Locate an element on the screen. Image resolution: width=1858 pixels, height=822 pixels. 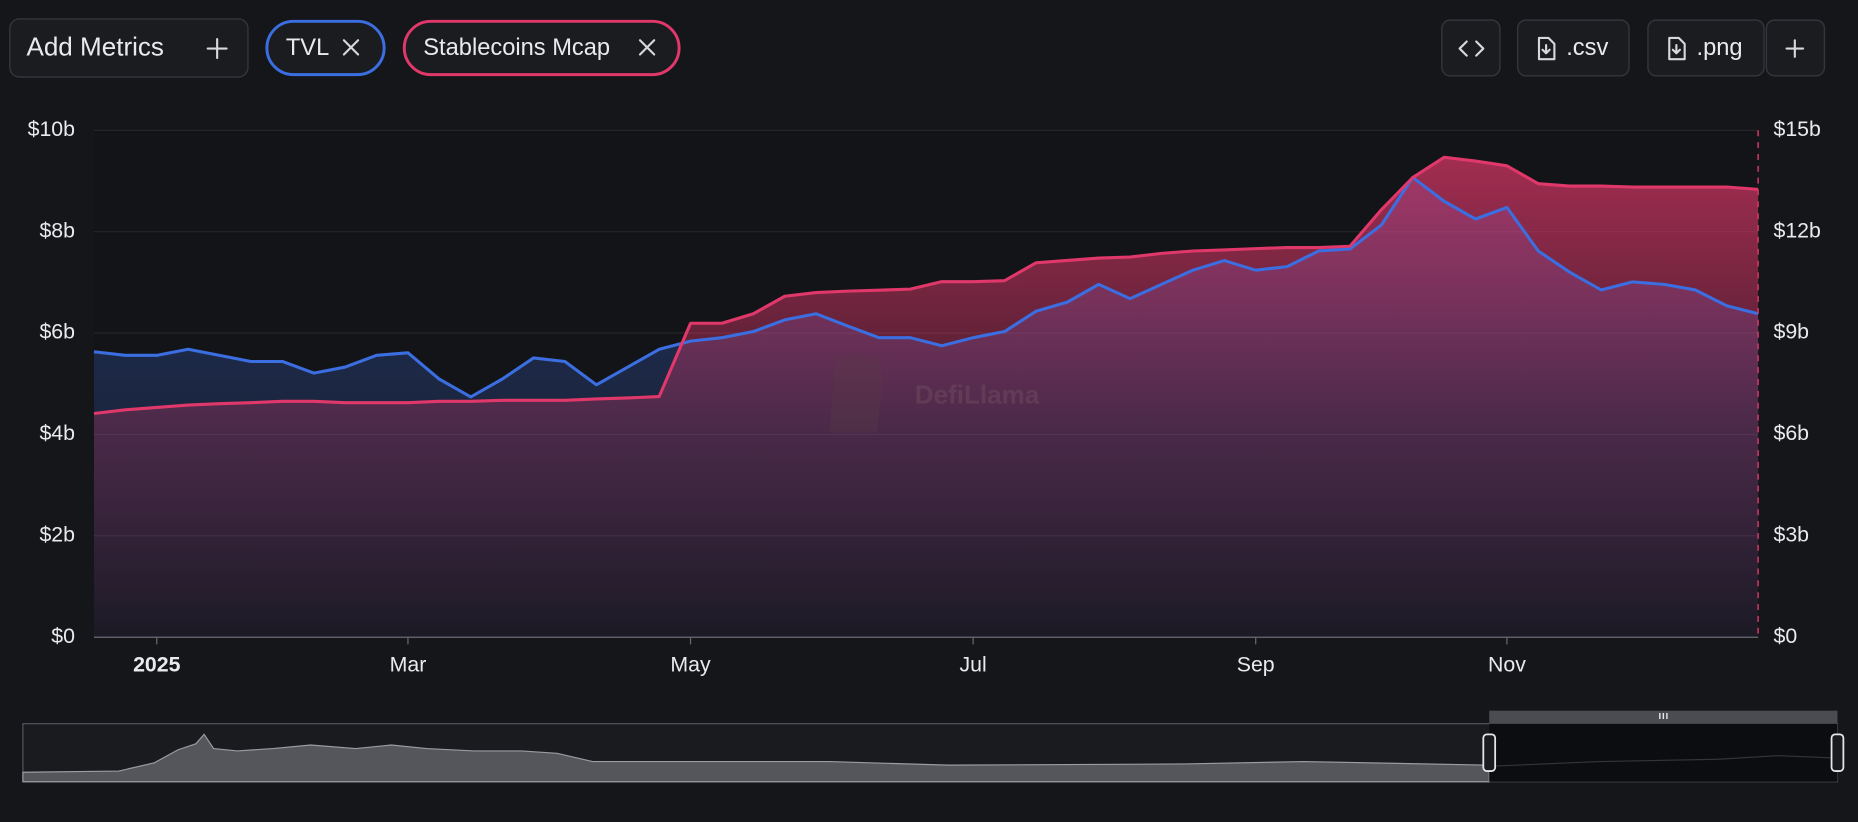
add-metrics-button is located at coordinates (129, 48).